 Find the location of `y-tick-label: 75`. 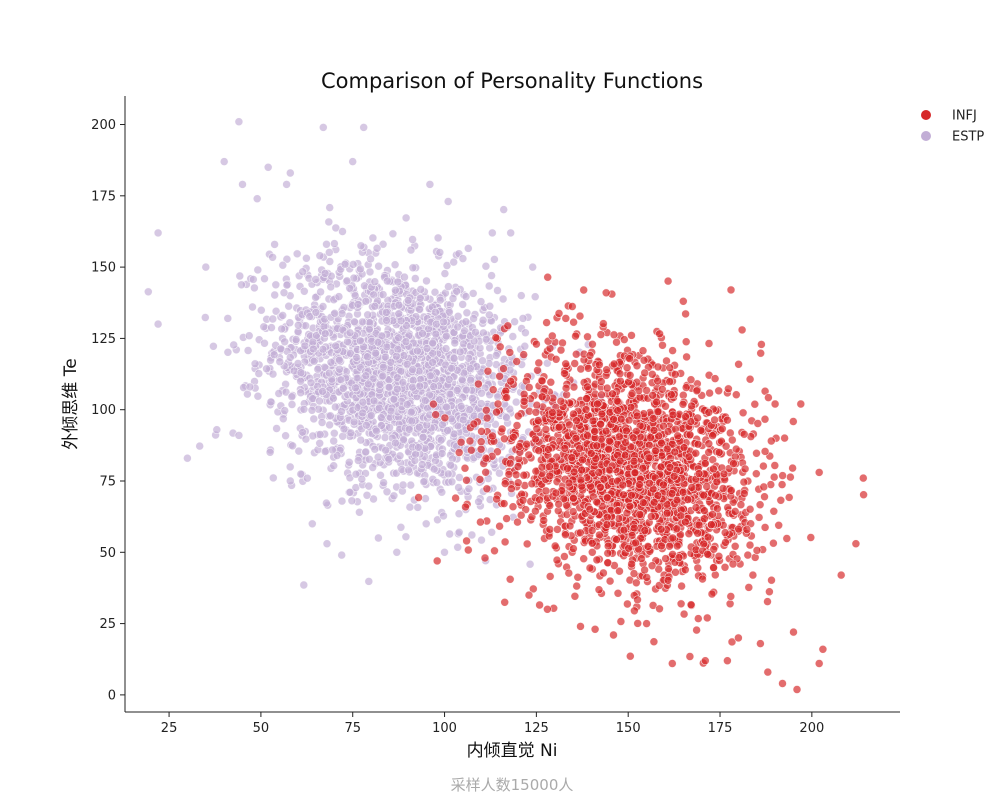

y-tick-label: 75 is located at coordinates (107, 482).